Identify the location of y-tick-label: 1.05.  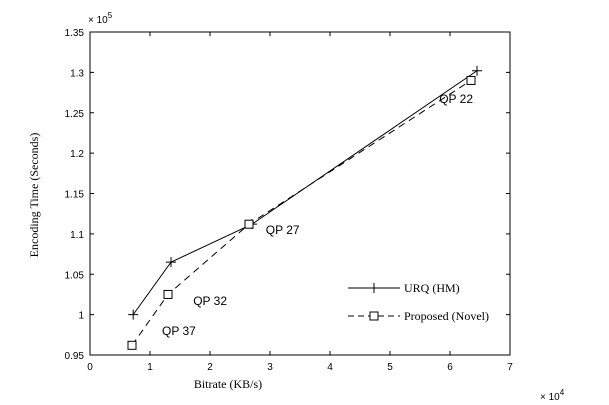
(75, 275).